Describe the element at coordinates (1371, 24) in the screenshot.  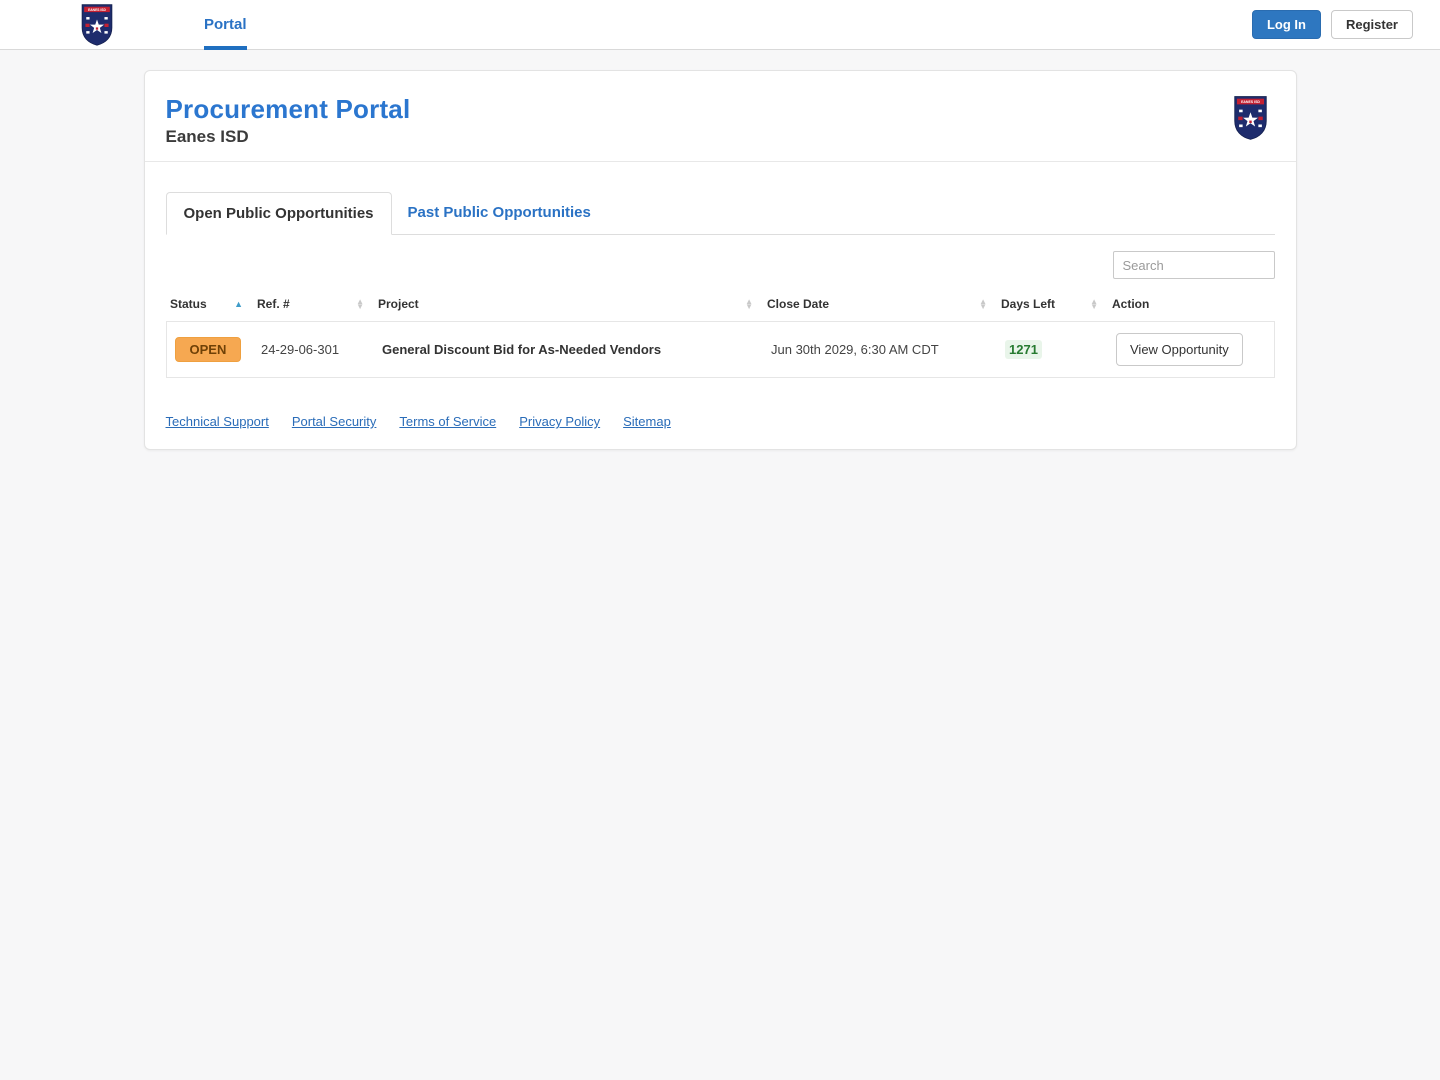
I see `register-button: Register` at that location.